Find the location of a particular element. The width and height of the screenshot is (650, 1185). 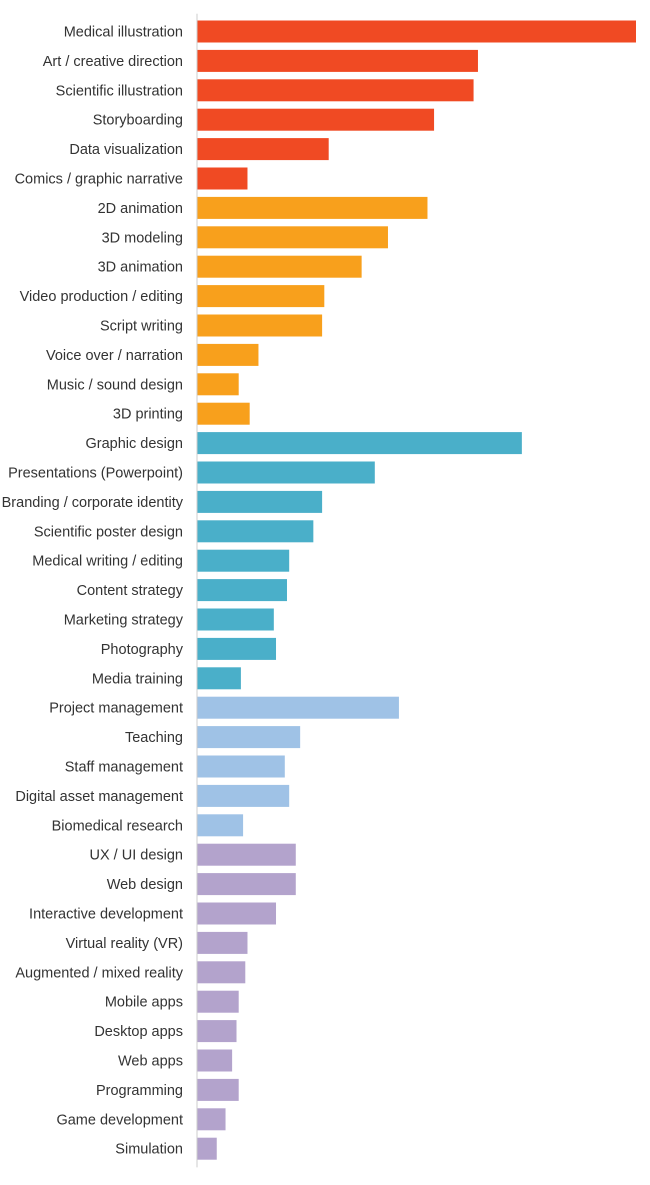

category-label: Game development is located at coordinates (119, 1120).